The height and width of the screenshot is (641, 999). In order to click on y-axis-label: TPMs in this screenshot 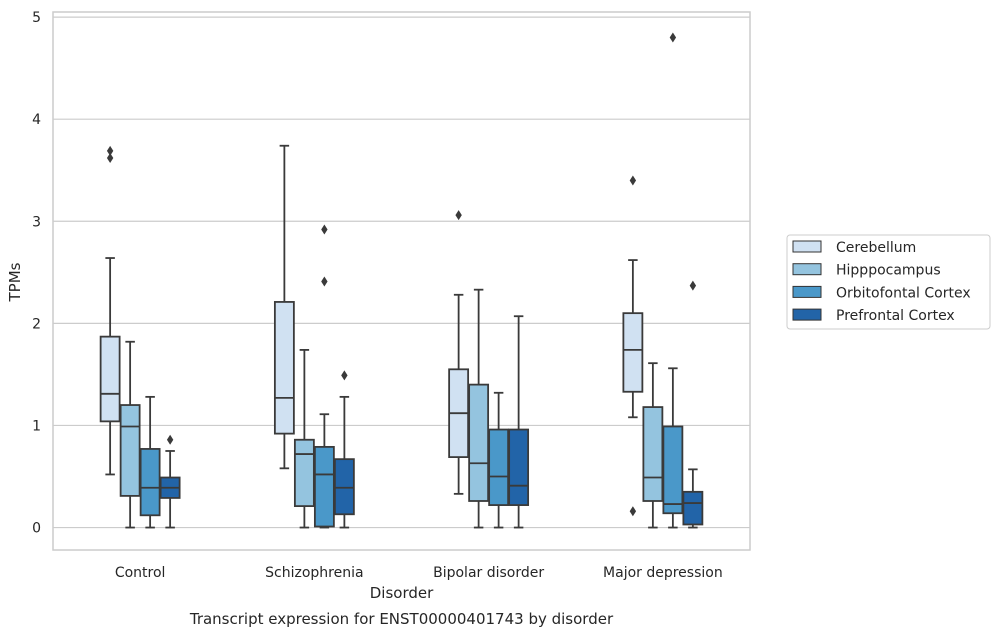, I will do `click(15, 282)`.